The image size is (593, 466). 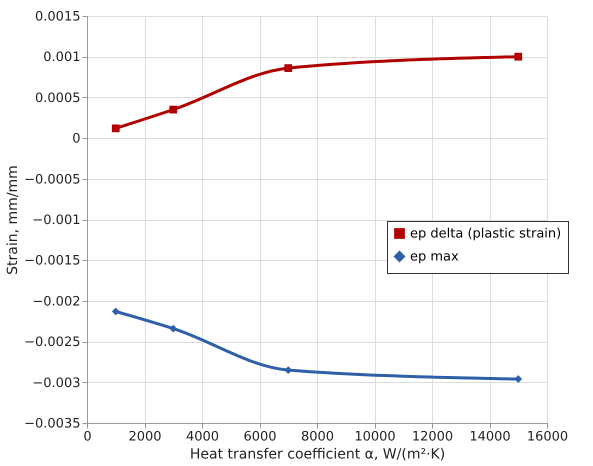 I want to click on x-tick-label: 10000, so click(x=375, y=437).